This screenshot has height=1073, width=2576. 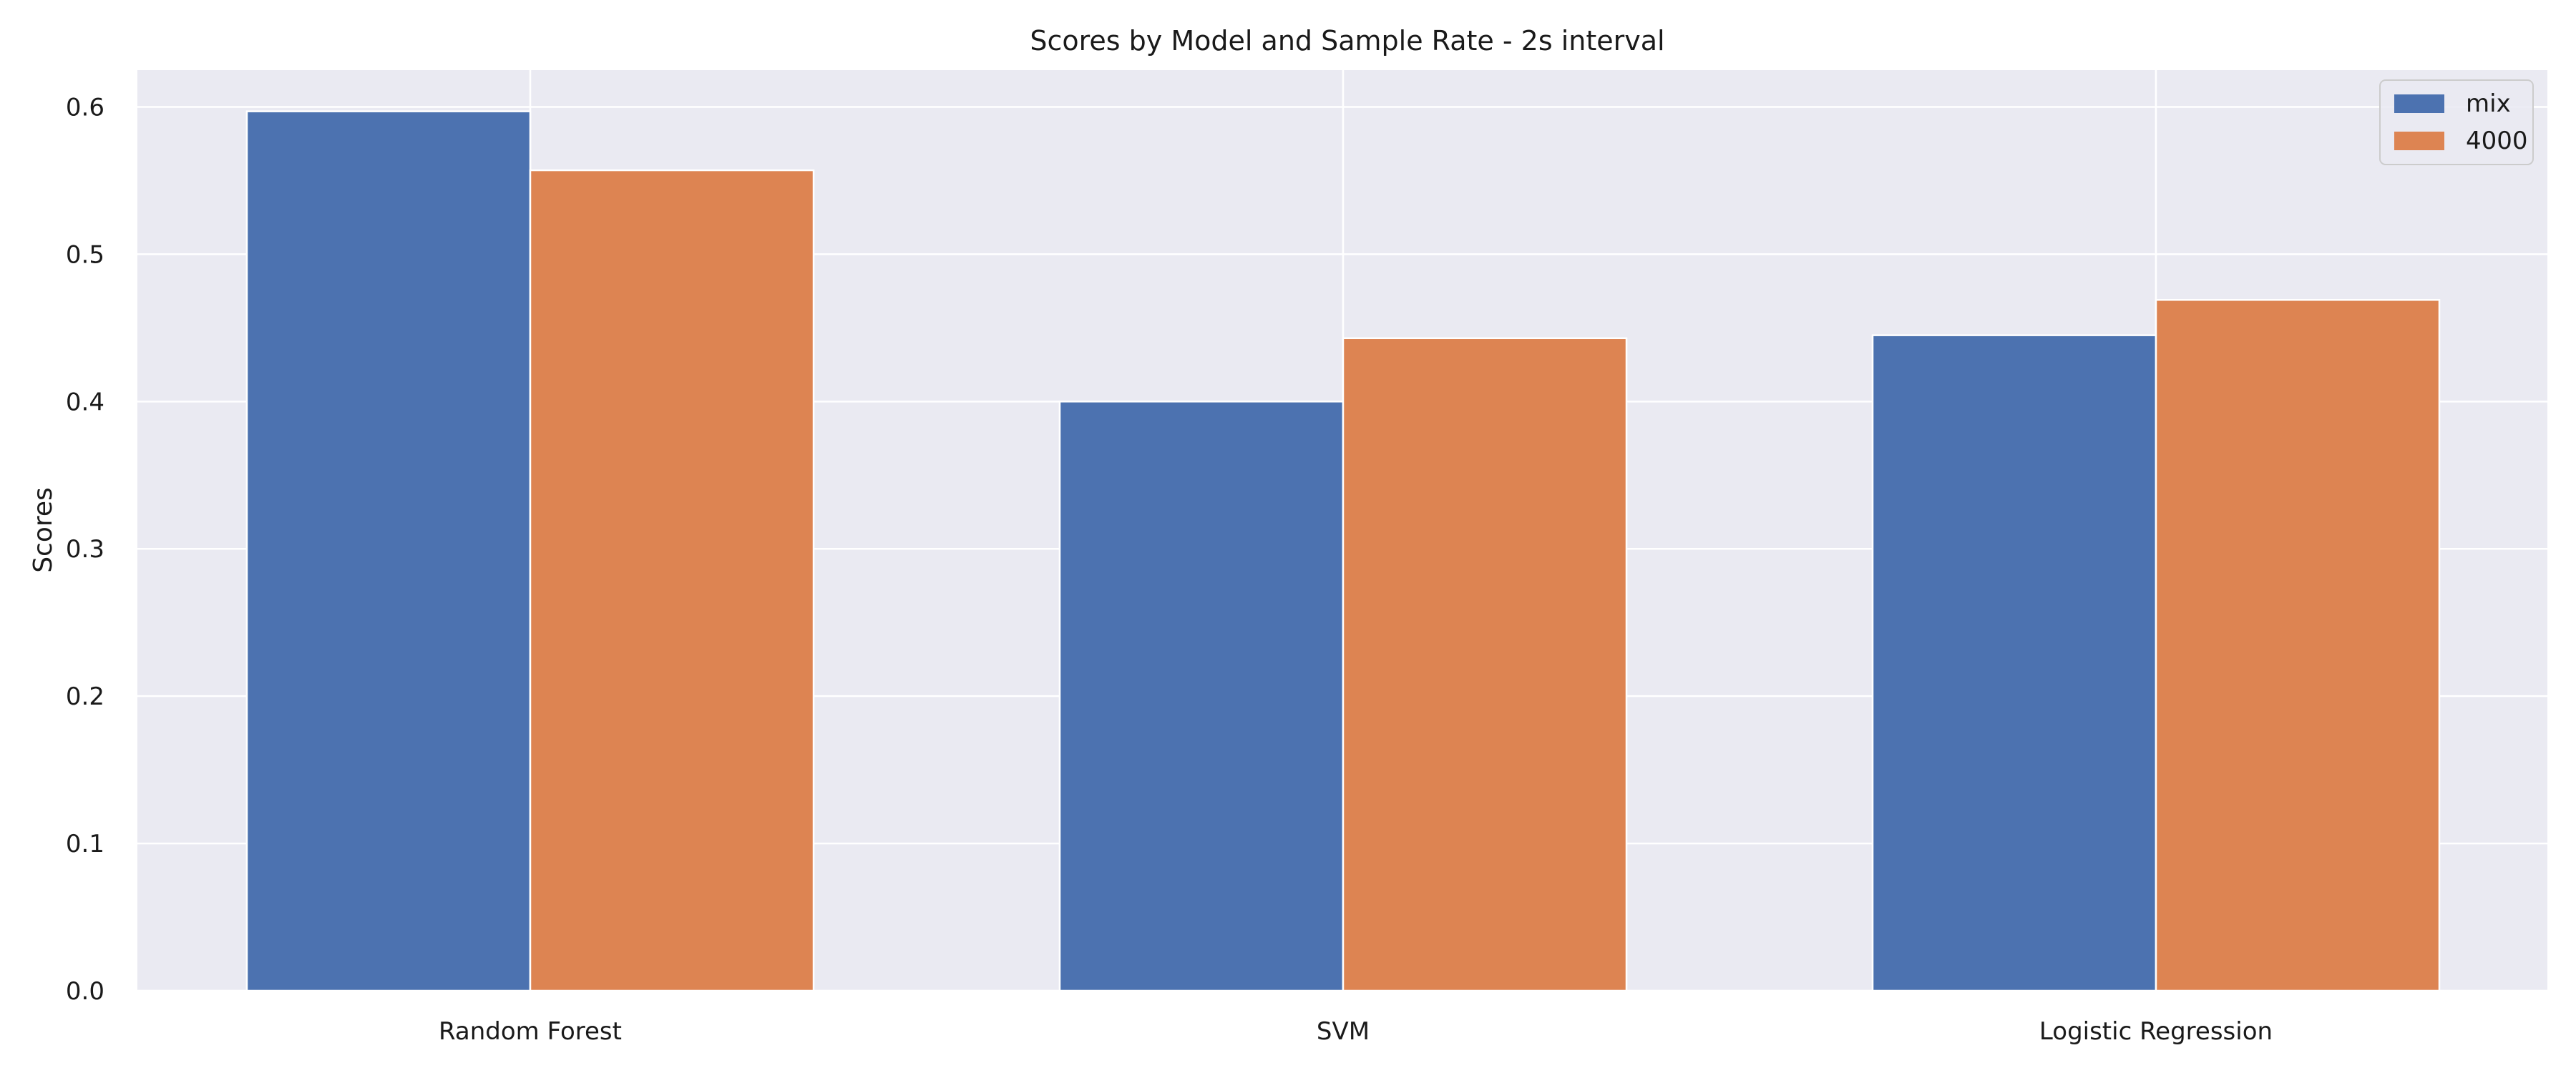 What do you see at coordinates (85, 255) in the screenshot?
I see `y-tick-label: 0.5` at bounding box center [85, 255].